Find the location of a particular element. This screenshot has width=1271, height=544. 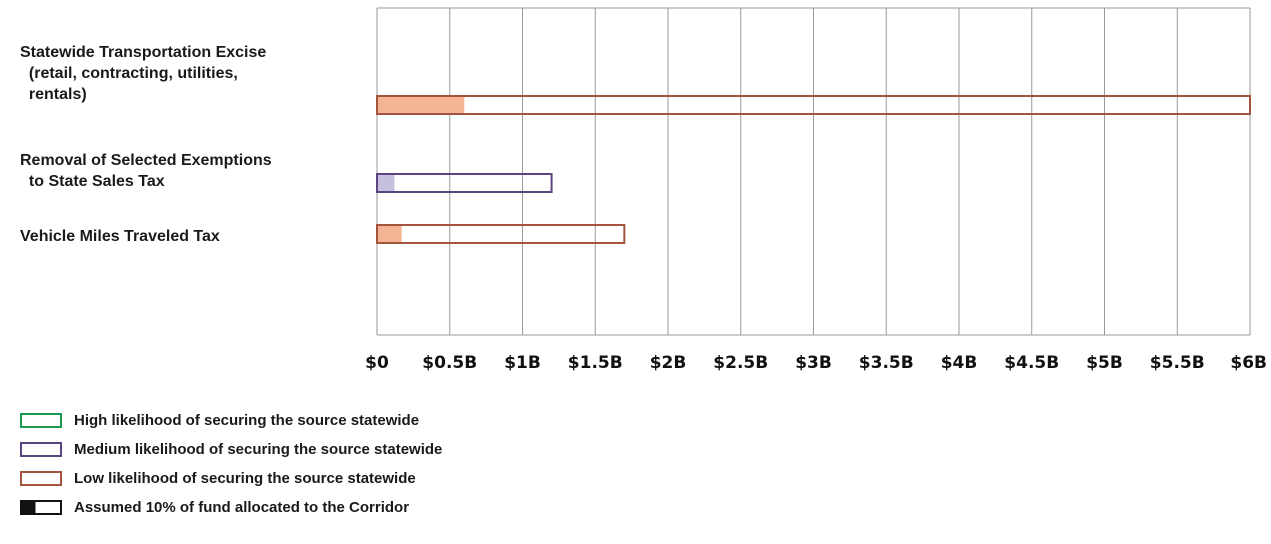

x-tick-label: $2.5B is located at coordinates (740, 363).